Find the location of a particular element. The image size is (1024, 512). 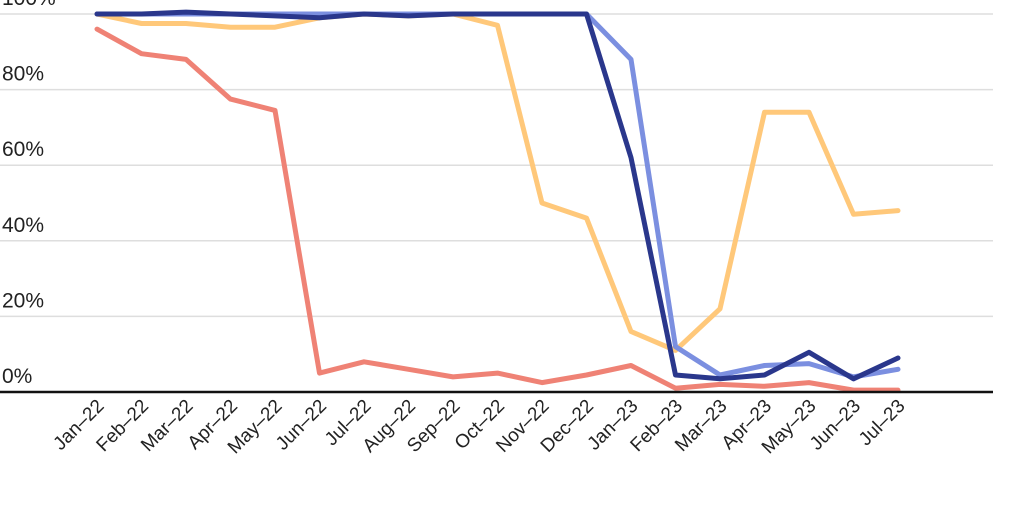

y-axis-ticks: 0% 20% 40% 60% 80% 100% is located at coordinates (29, 194).